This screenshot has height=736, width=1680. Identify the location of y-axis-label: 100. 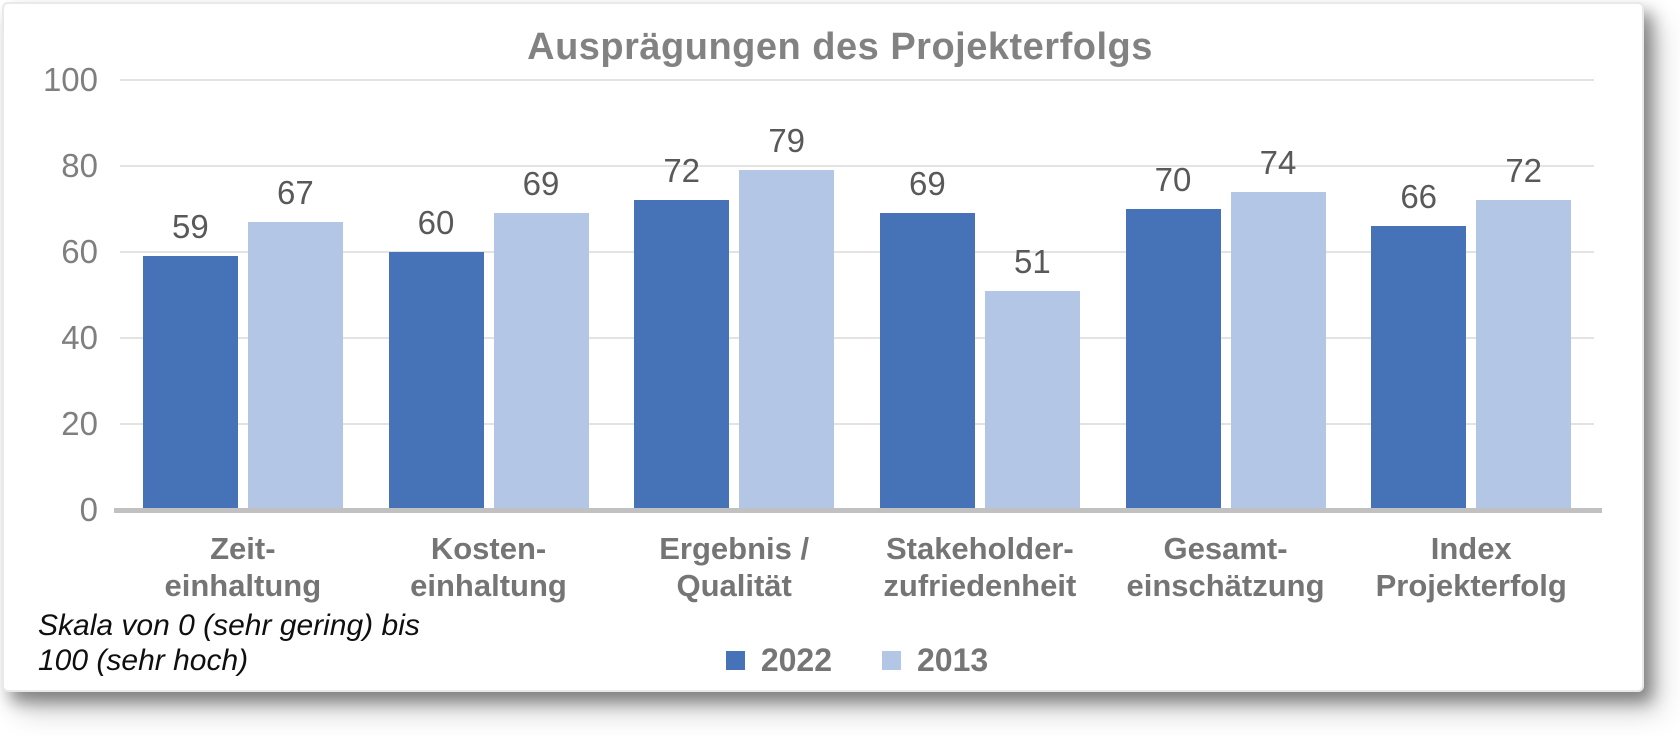
(70, 79).